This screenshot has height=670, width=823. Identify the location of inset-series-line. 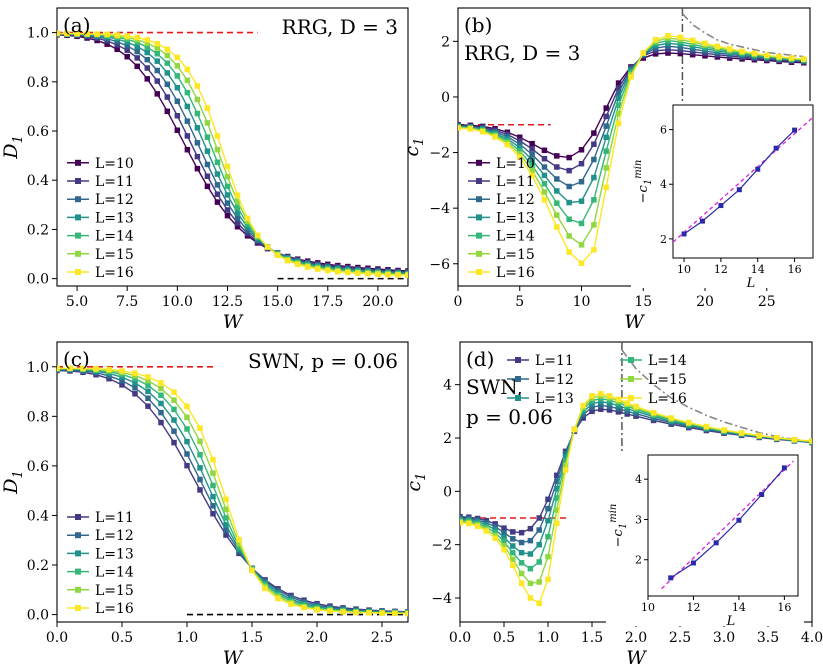
(727, 523).